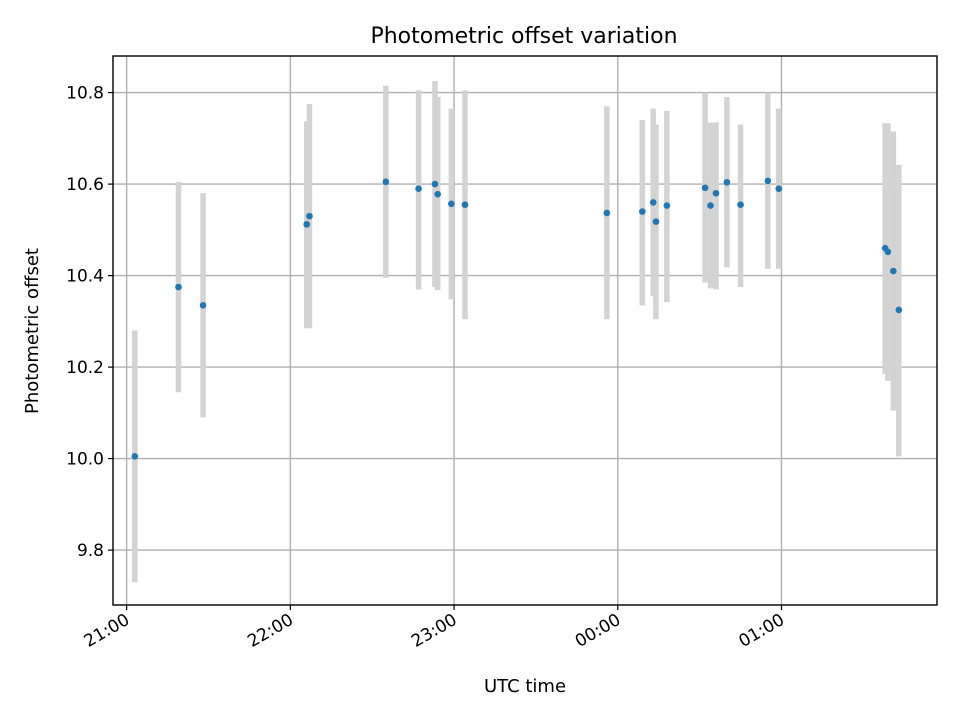 The width and height of the screenshot is (960, 720). Describe the element at coordinates (32, 331) in the screenshot. I see `y-axis-label: Photometric offset` at that location.